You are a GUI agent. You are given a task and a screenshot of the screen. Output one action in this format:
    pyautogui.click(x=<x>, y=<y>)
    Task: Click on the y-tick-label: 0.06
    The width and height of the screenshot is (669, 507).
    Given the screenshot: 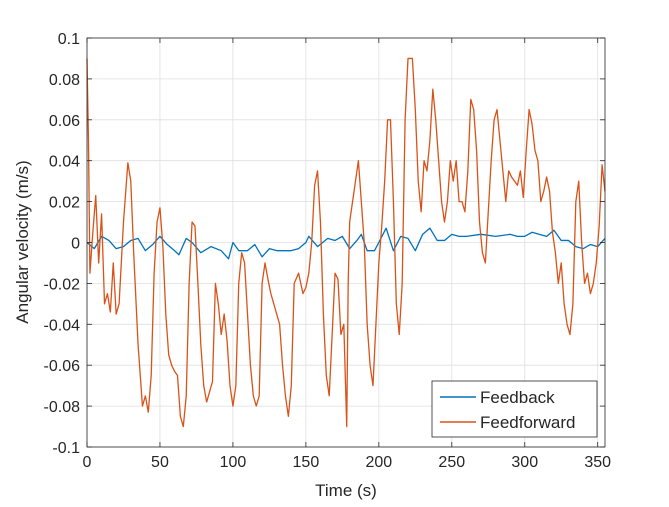 What is the action you would take?
    pyautogui.click(x=64, y=121)
    